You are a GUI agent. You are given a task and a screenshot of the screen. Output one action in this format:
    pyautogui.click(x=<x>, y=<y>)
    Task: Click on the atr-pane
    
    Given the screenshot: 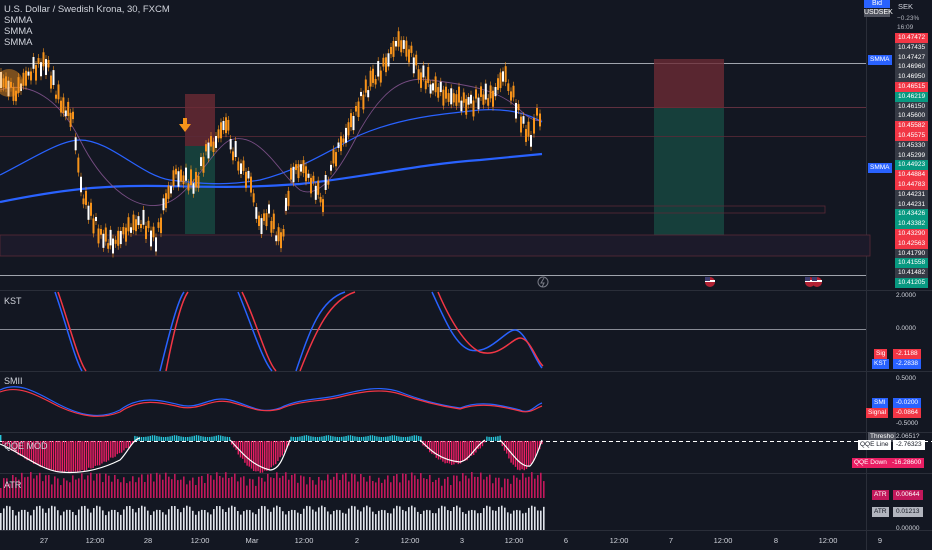 What is the action you would take?
    pyautogui.click(x=272, y=501)
    